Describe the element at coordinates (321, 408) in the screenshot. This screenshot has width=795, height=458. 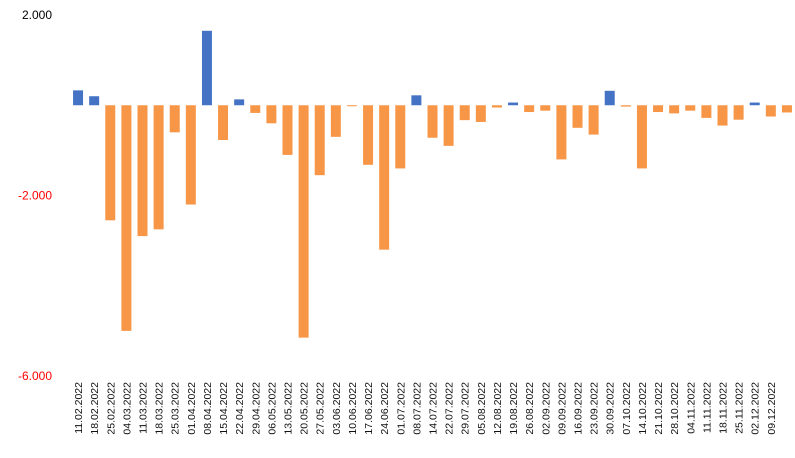
I see `x-tick-label-16: 27.05.2022` at that location.